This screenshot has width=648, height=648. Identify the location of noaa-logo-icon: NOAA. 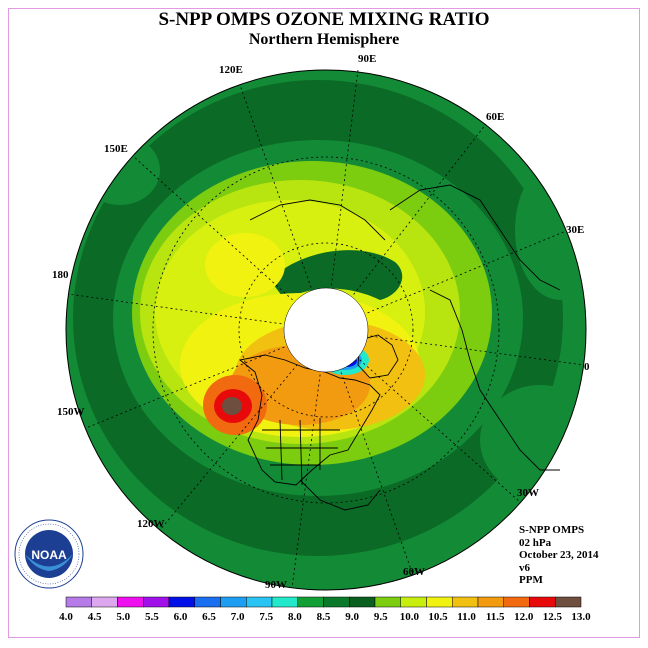
(49, 554).